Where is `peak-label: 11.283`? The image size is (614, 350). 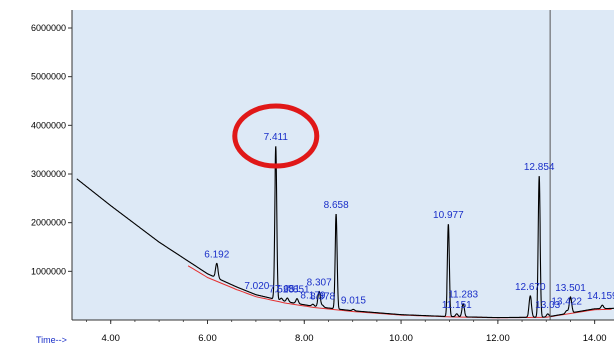
peak-label: 11.283 is located at coordinates (463, 295).